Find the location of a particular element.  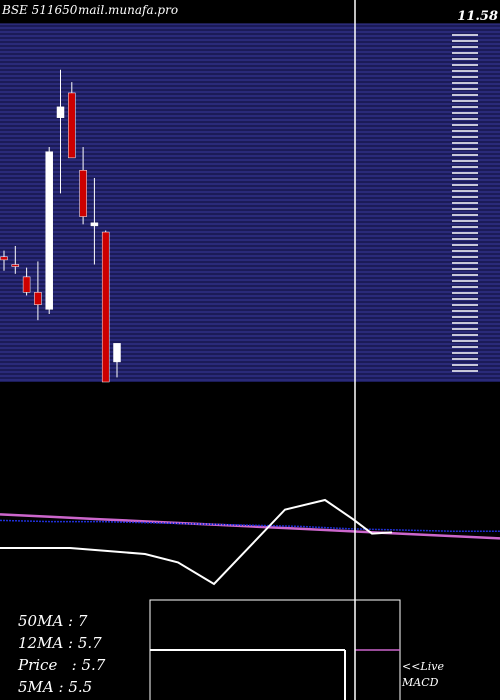

ma-50-line is located at coordinates (250, 526).